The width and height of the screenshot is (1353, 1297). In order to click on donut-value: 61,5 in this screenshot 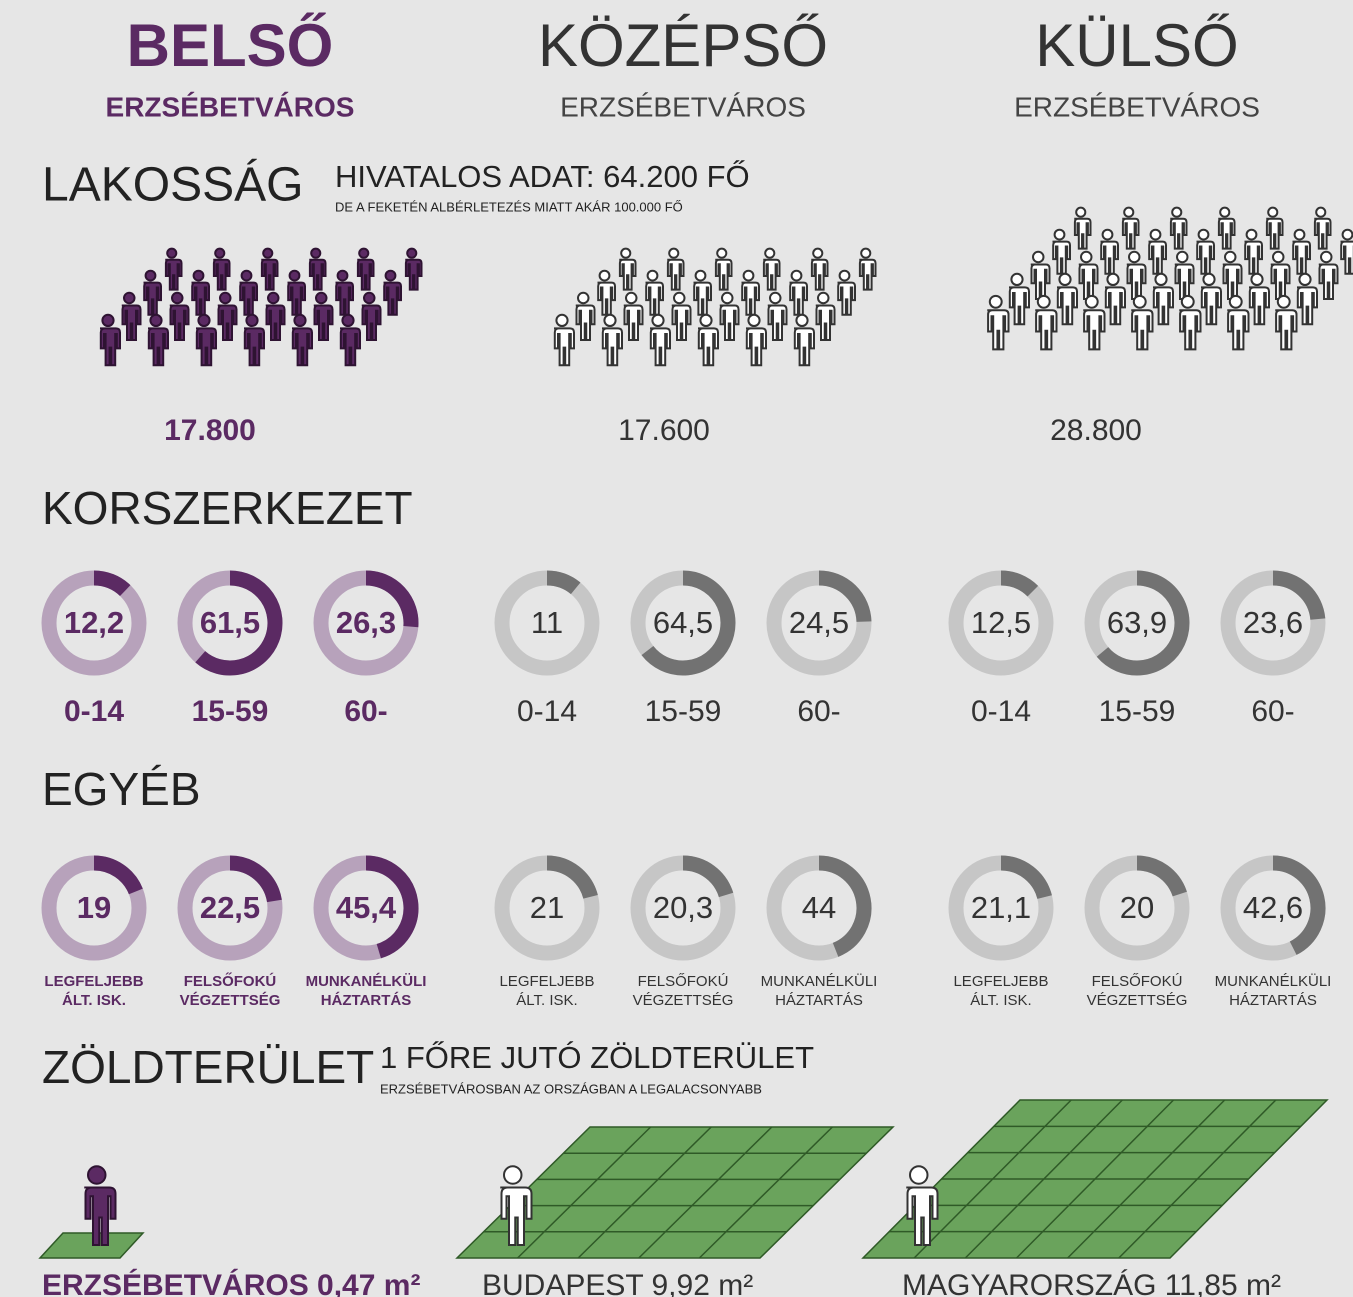, I will do `click(230, 622)`.